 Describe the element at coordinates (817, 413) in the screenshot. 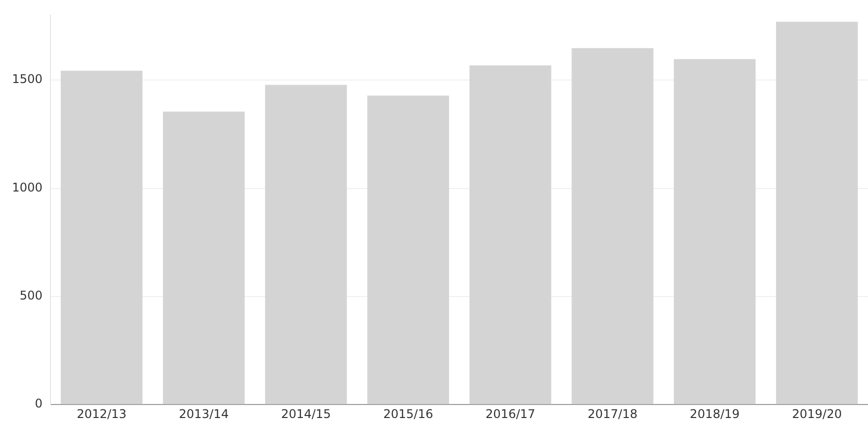

I see `x-tick-label: 2019/20` at that location.